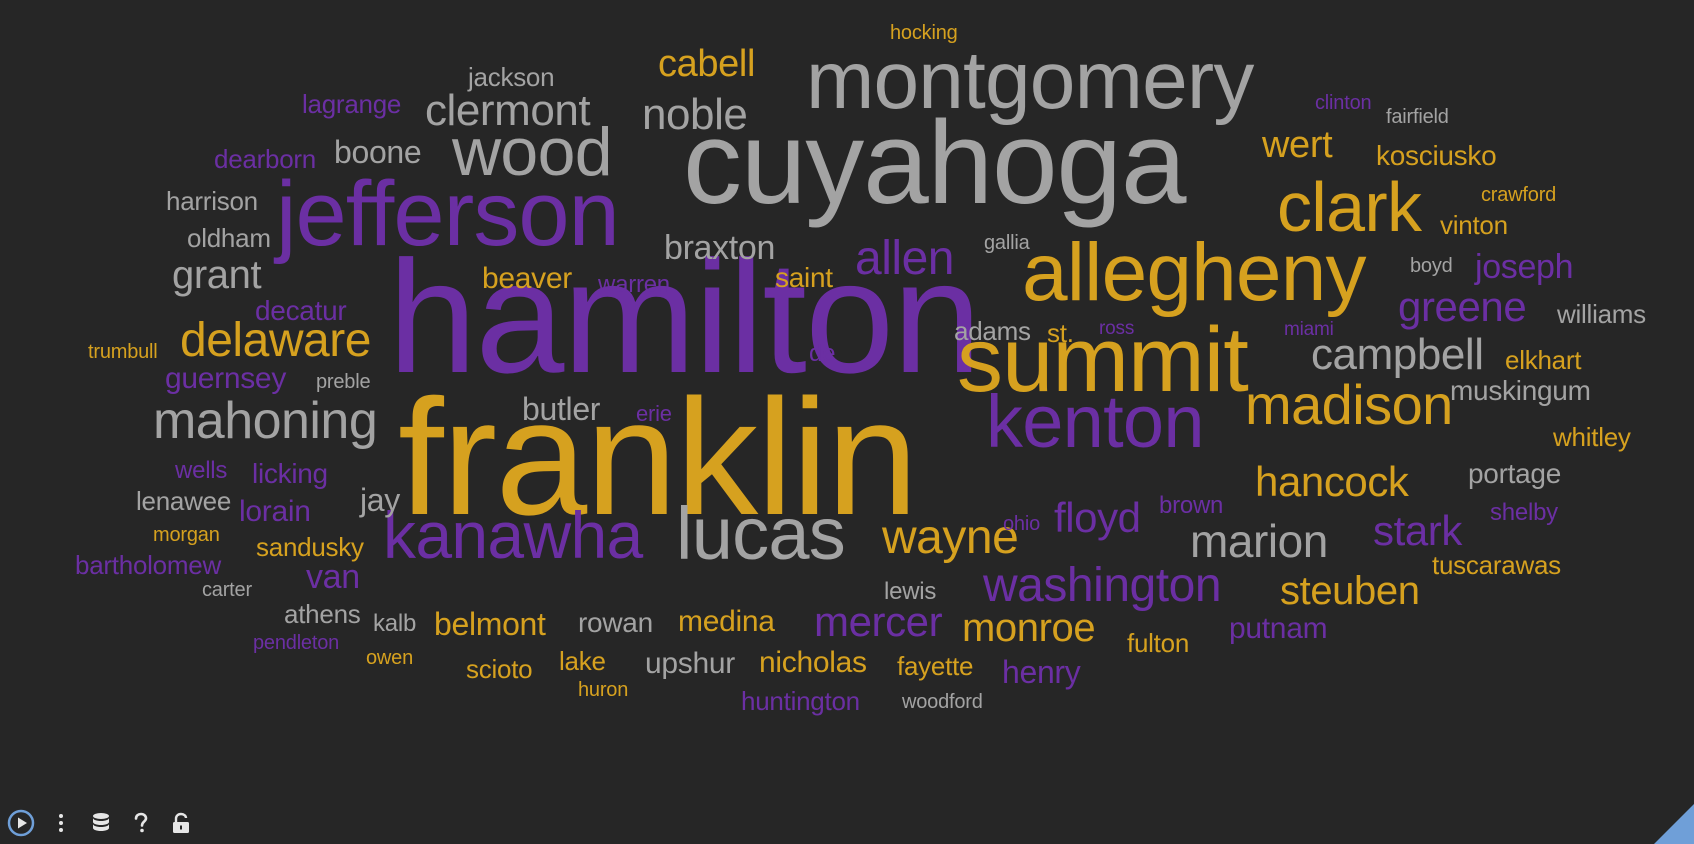 Image resolution: width=1694 pixels, height=844 pixels. What do you see at coordinates (322, 614) in the screenshot?
I see `word-athens: athens` at bounding box center [322, 614].